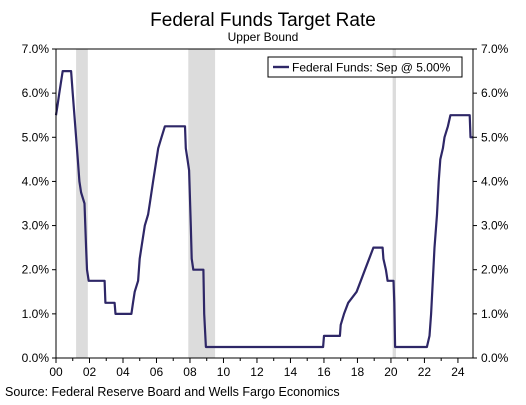  What do you see at coordinates (324, 372) in the screenshot?
I see `x-tick-label: 16` at bounding box center [324, 372].